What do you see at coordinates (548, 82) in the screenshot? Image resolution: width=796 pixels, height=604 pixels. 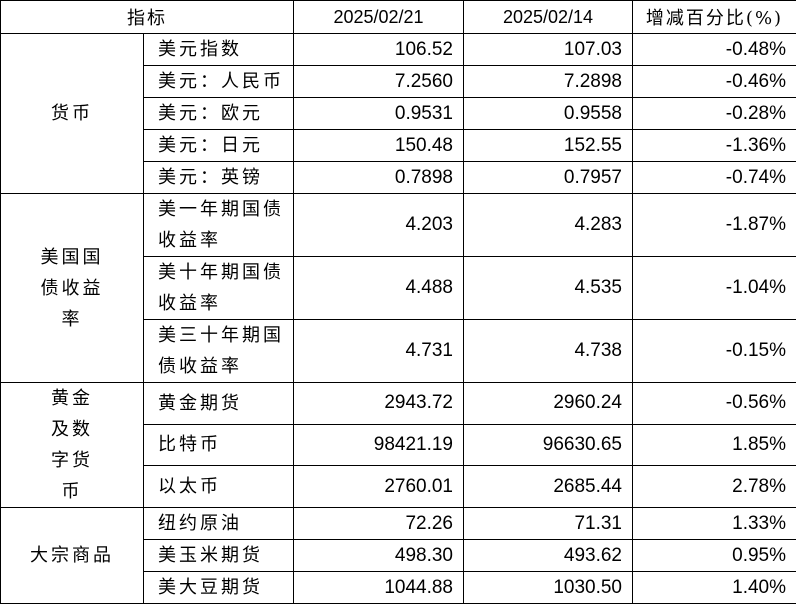 I see `value-previous: 7.2898` at bounding box center [548, 82].